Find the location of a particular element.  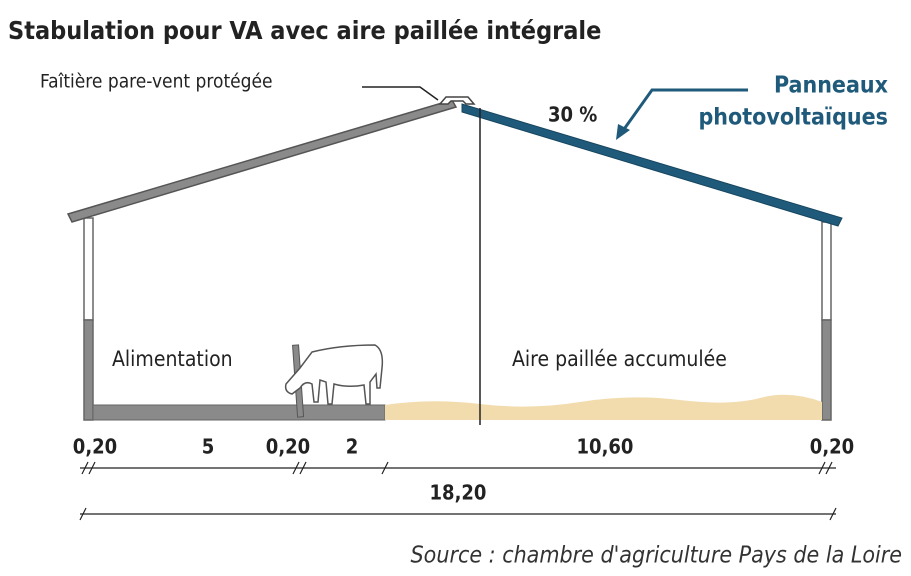

ridge-label: Faîtière pare-vent protégée is located at coordinates (156, 82).